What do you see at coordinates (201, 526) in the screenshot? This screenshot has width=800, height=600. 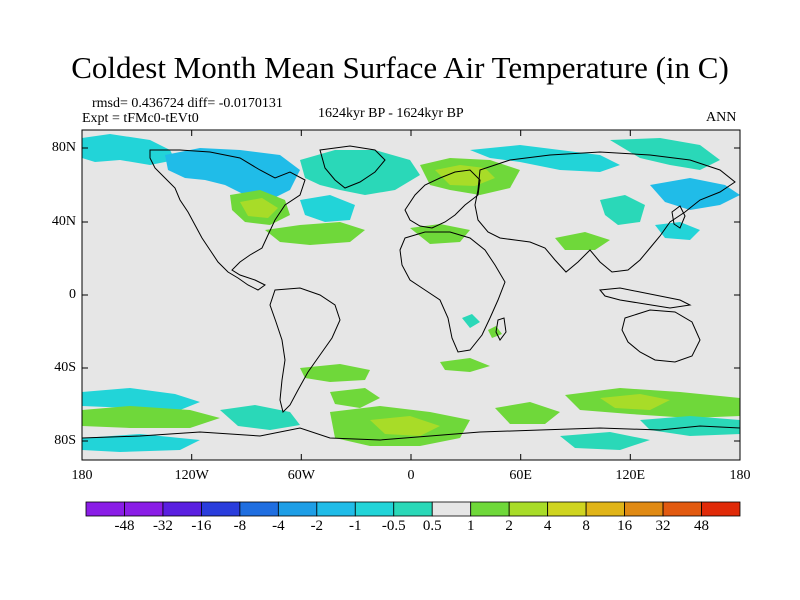 I see `colorbar-label: -16` at bounding box center [201, 526].